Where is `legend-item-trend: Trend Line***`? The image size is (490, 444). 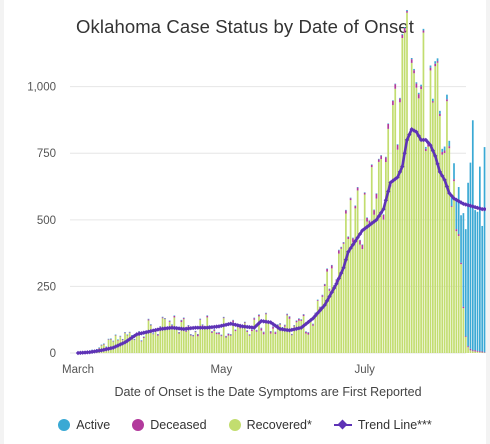
legend-item-trend: Trend Line*** is located at coordinates (382, 425).